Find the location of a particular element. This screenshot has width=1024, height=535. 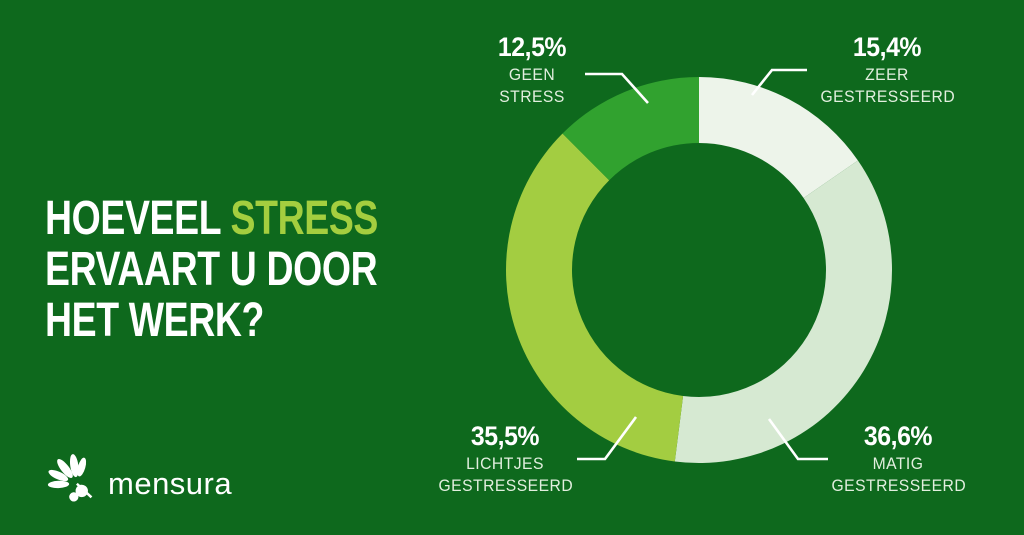

category-geen-stress: GEEN STRESS is located at coordinates (532, 86).